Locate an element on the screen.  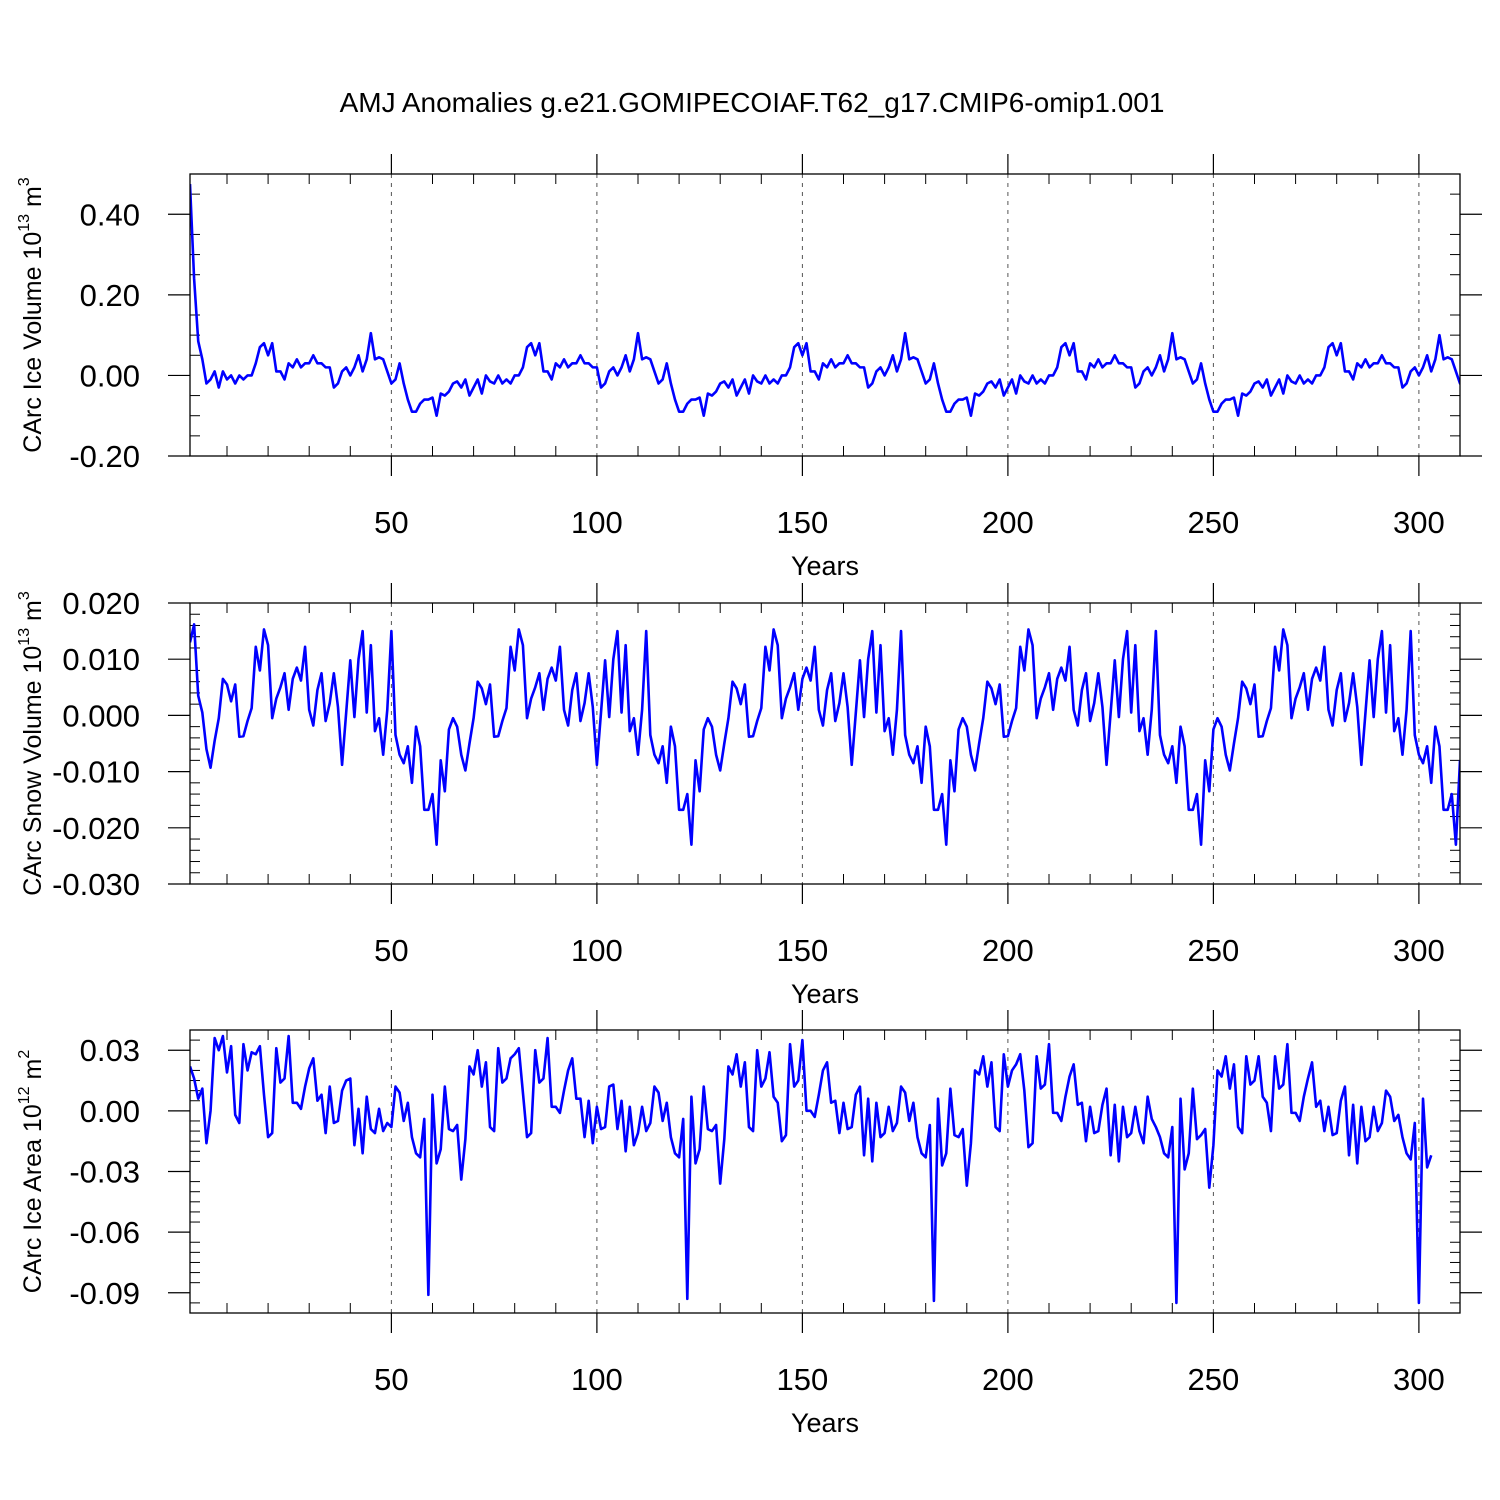
y-axis-label: CArc Ice Area 1012 m2 is located at coordinates (31, 1172).